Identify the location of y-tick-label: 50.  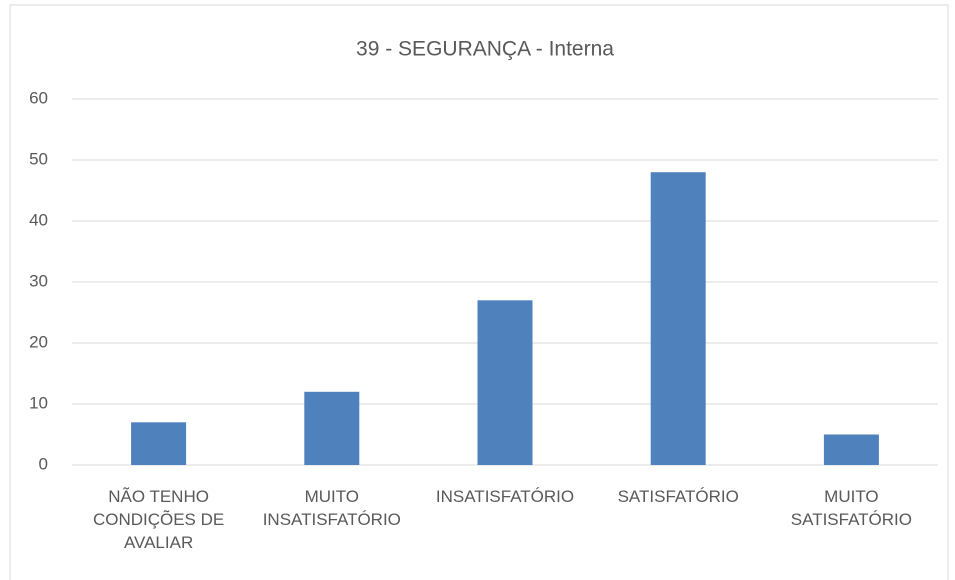
(38, 158).